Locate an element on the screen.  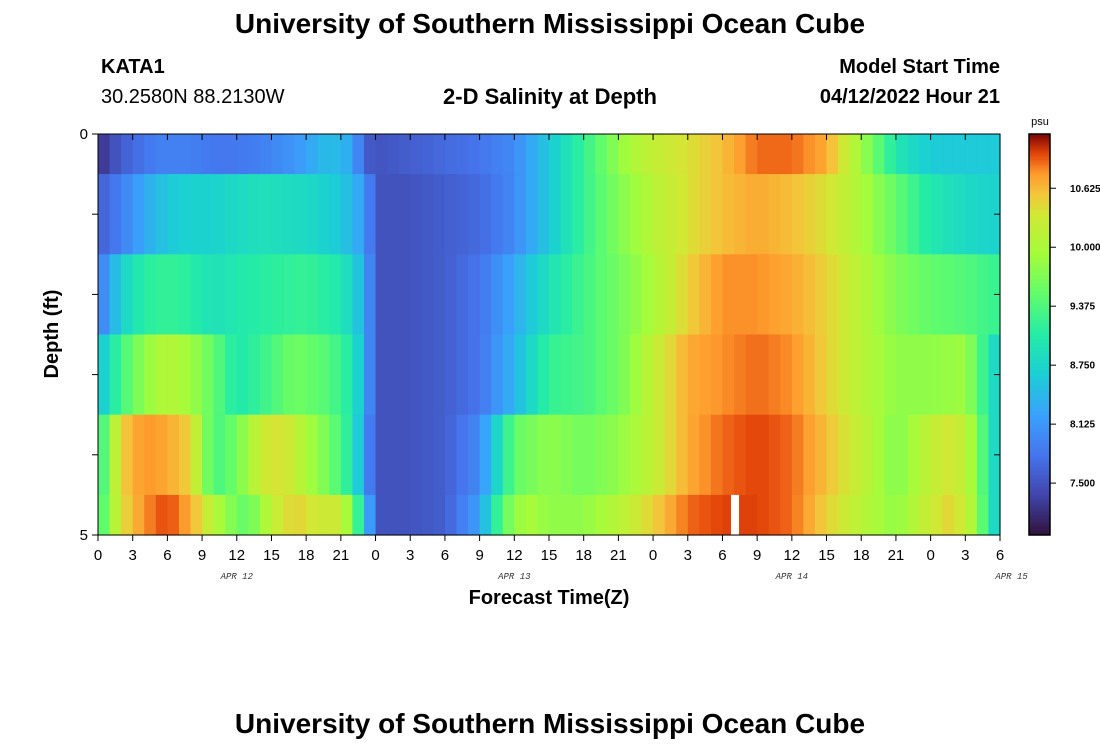
colorbar-tick-label: 9.375 is located at coordinates (1082, 307).